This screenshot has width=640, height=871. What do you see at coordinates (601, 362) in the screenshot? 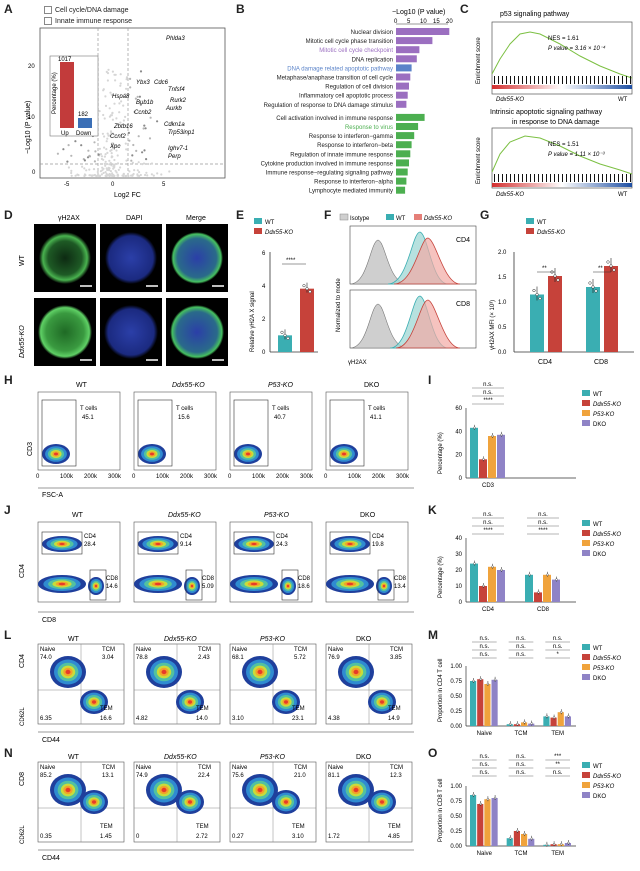
I see `g-category-label: CD8` at bounding box center [601, 362].